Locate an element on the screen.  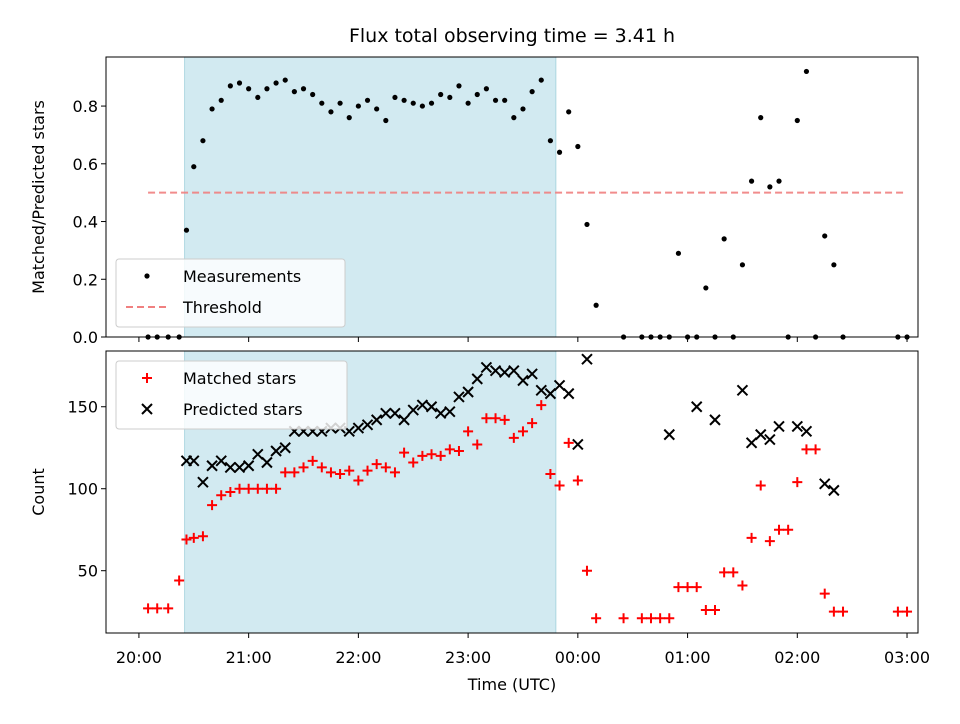
x-tick-label: 02:00 is located at coordinates (797, 657).